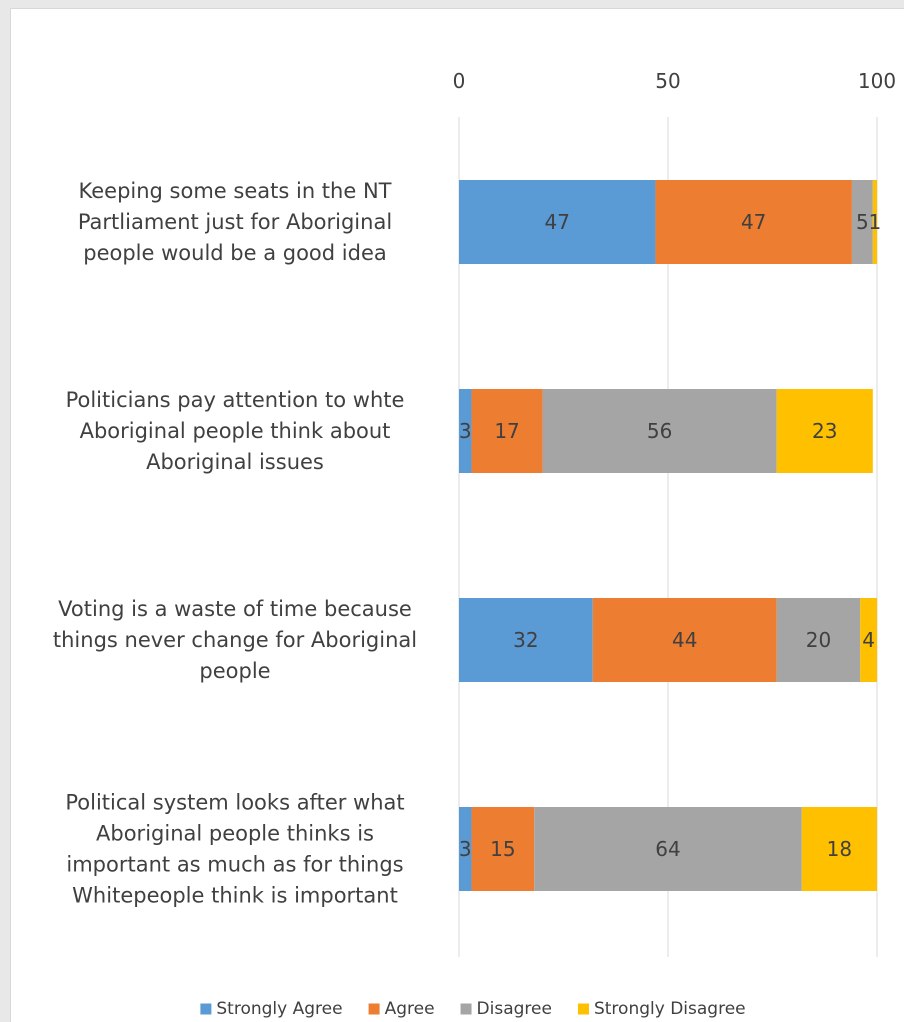 The width and height of the screenshot is (904, 1022). What do you see at coordinates (279, 1009) in the screenshot?
I see `legend-label-strongly-agree: Strongly Agree` at bounding box center [279, 1009].